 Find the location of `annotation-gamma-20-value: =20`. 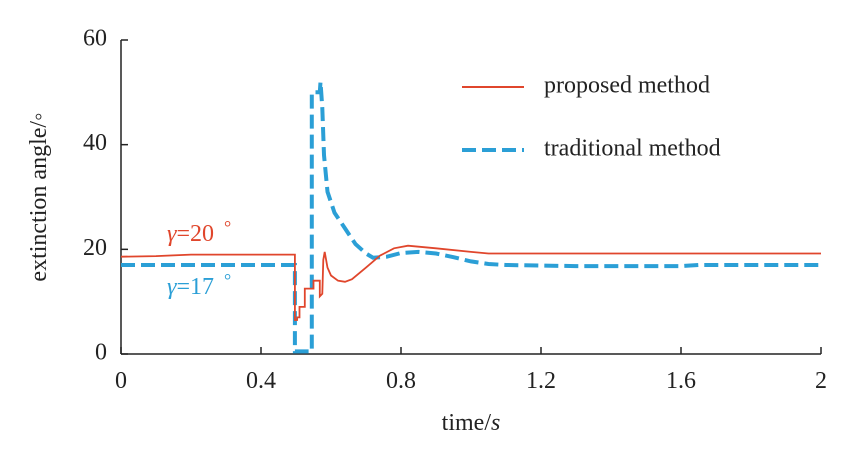

annotation-gamma-20-value: =20 is located at coordinates (195, 234).